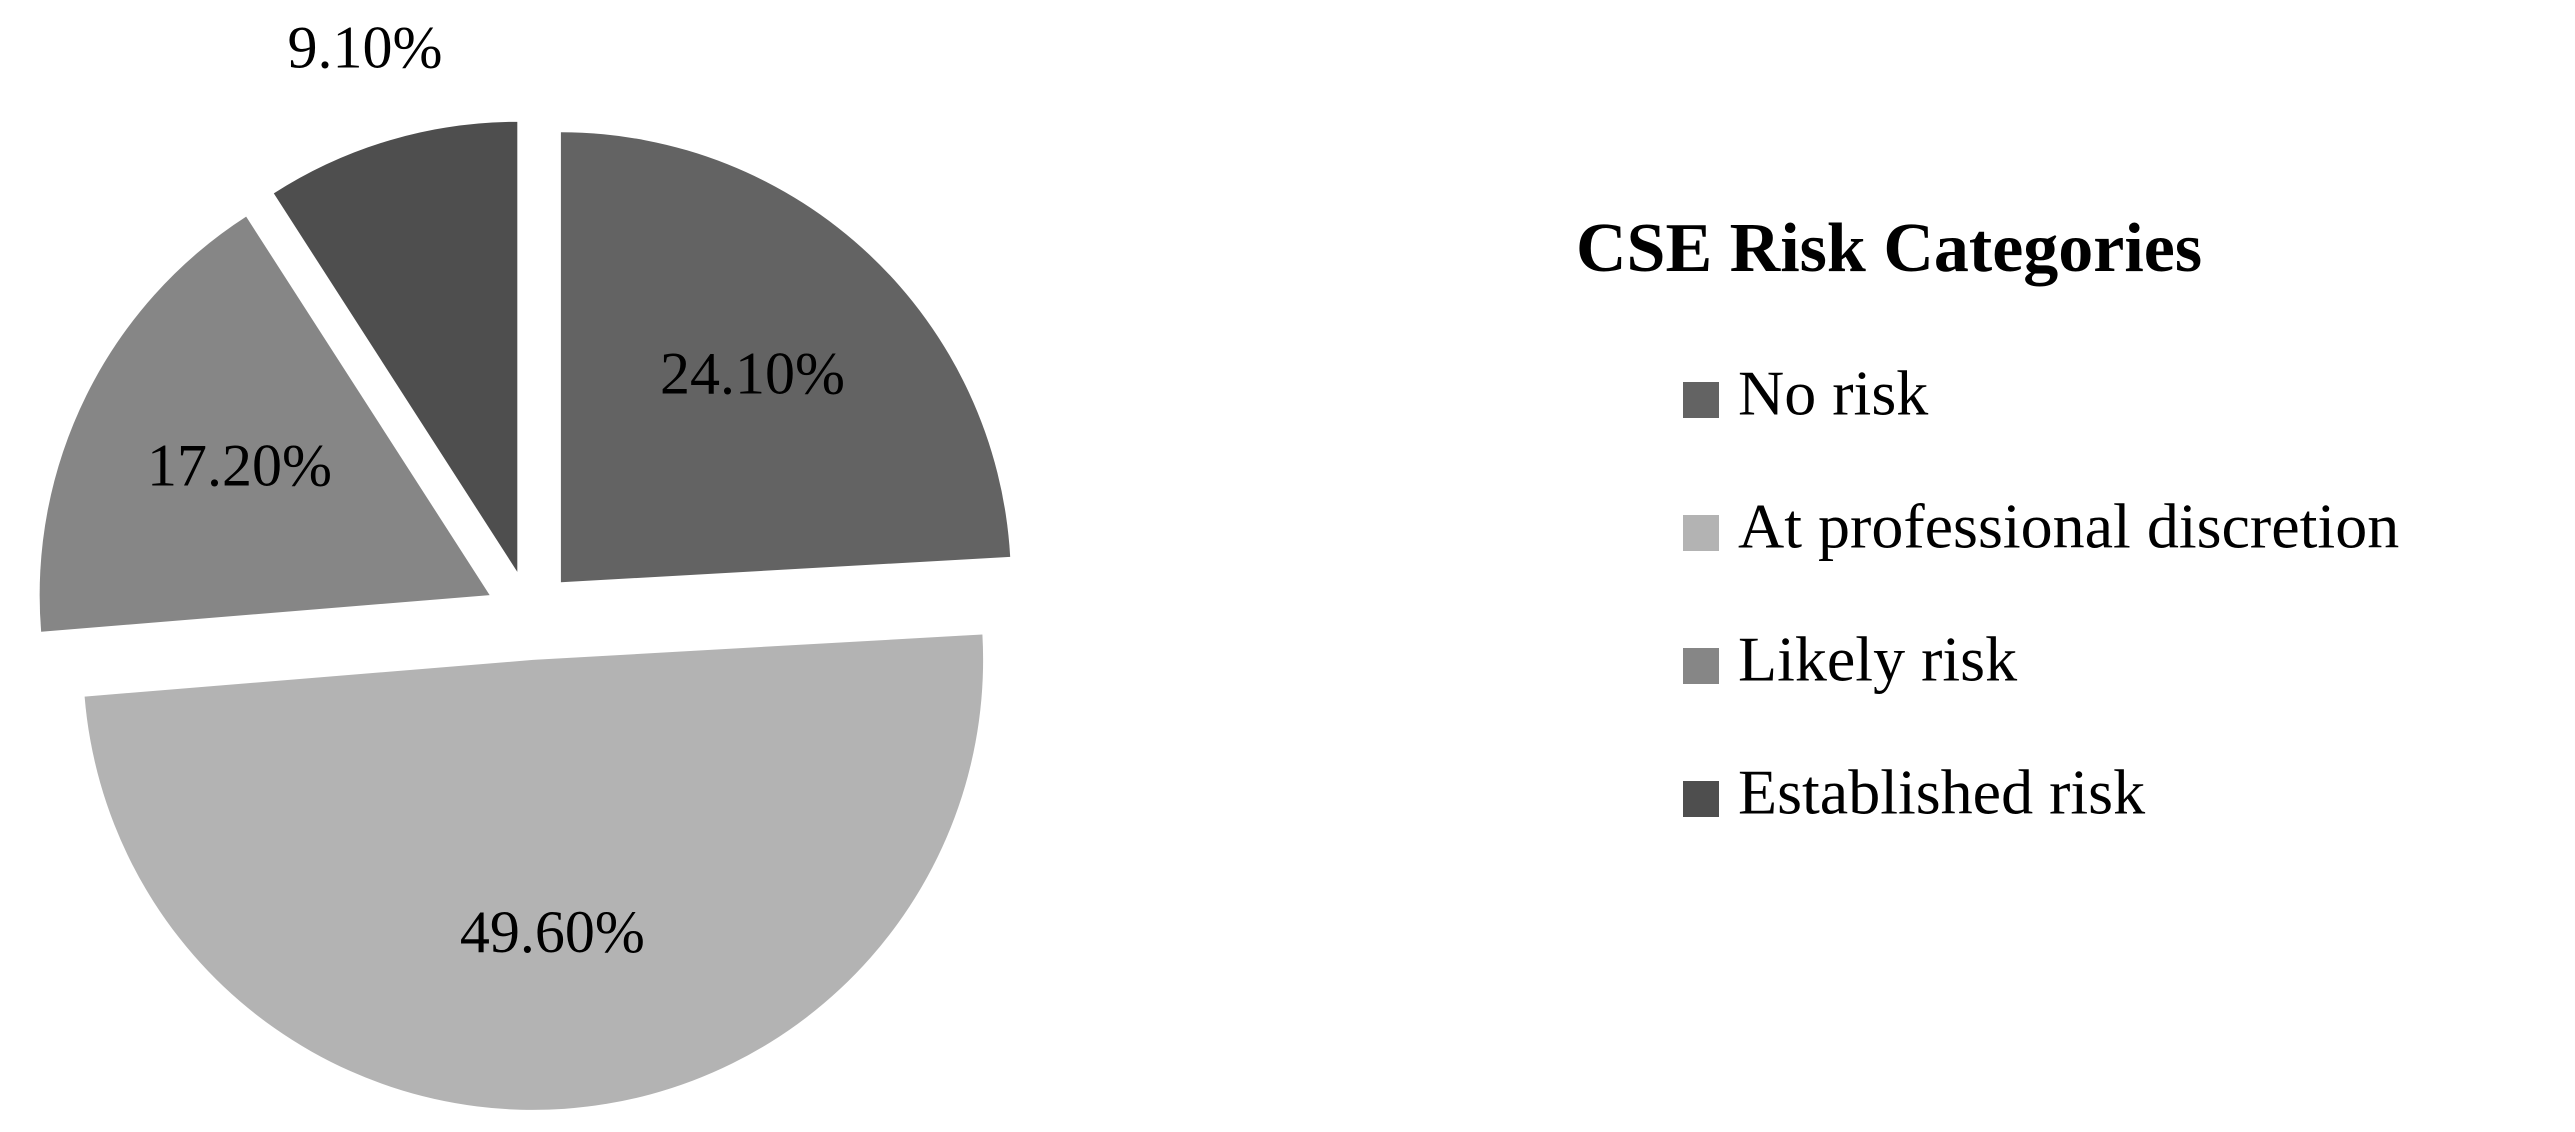 This screenshot has height=1132, width=2575. I want to click on value-label: 49.60%, so click(552, 932).